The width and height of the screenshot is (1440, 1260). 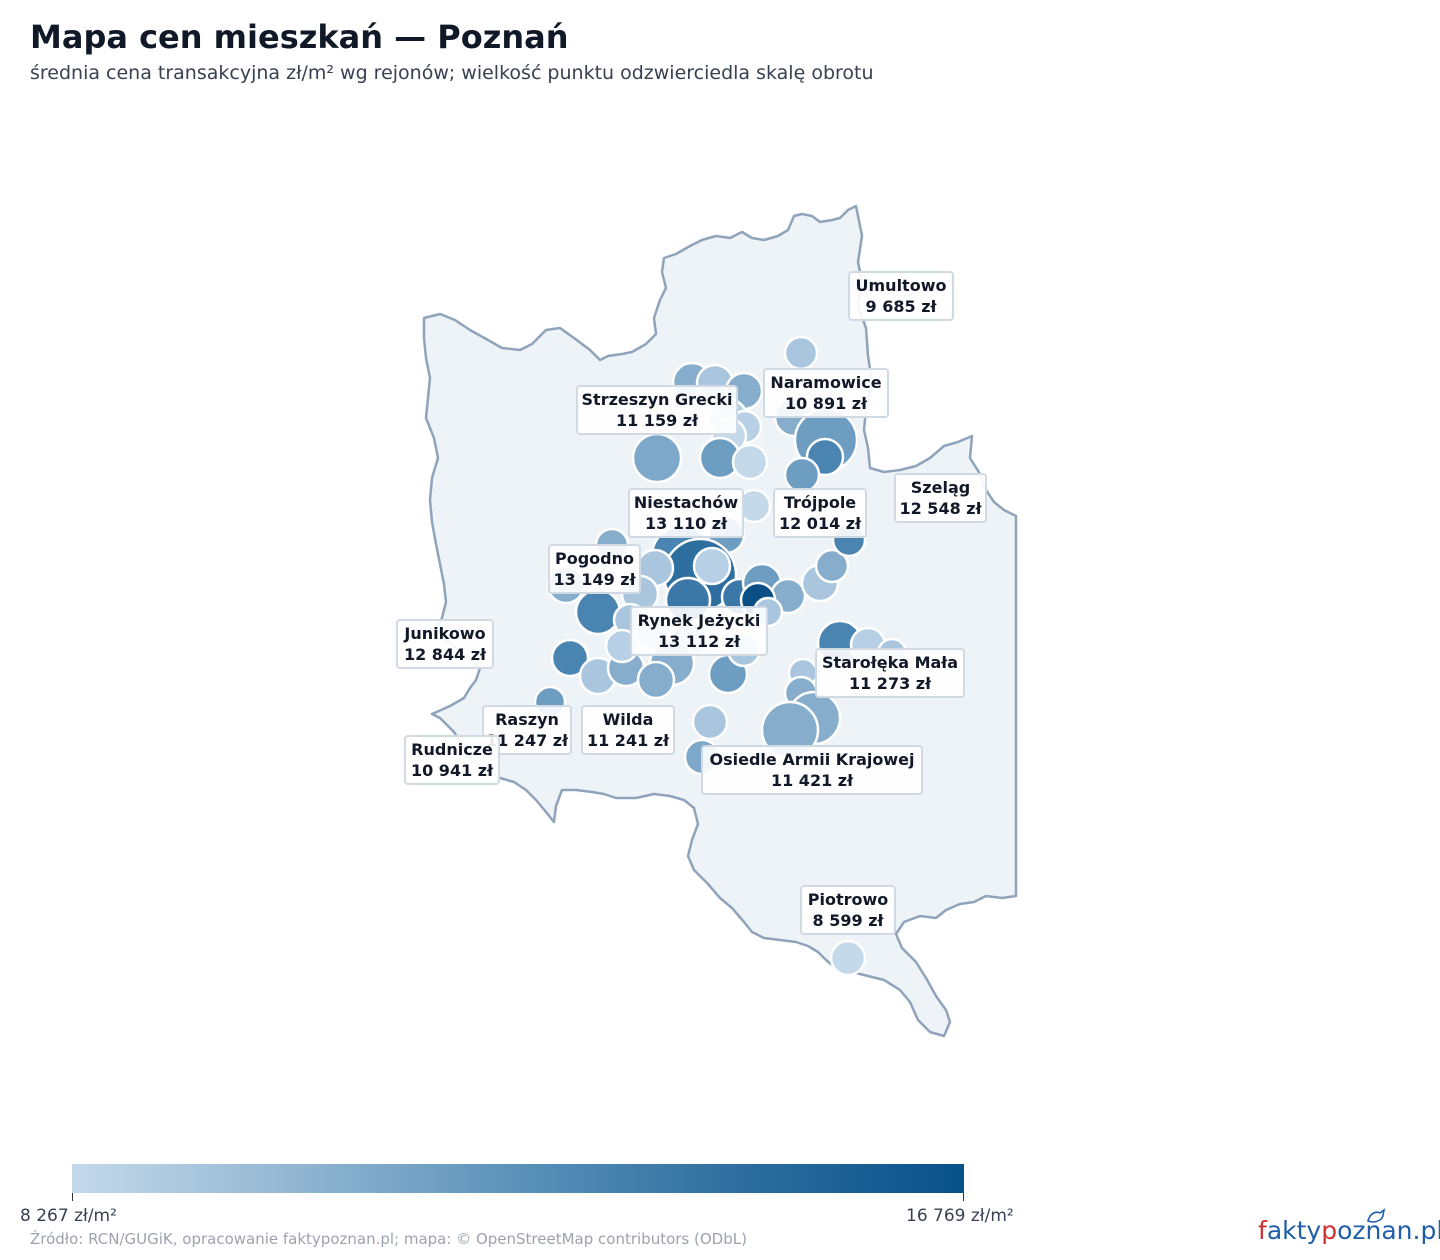 I want to click on district-label: Wilda 11 241 zł, so click(x=628, y=730).